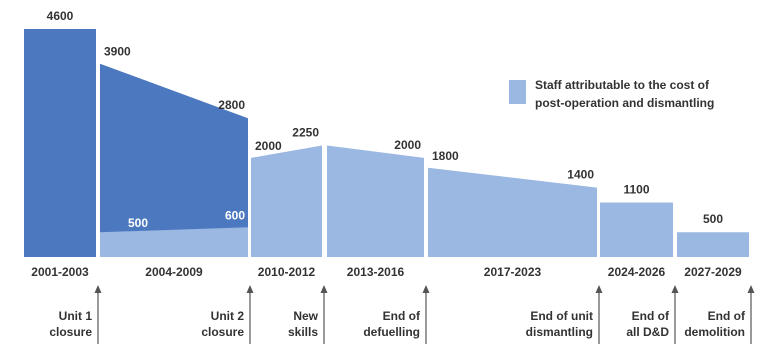 This screenshot has height=348, width=772. What do you see at coordinates (305, 132) in the screenshot?
I see `value-label-2250: 2250` at bounding box center [305, 132].